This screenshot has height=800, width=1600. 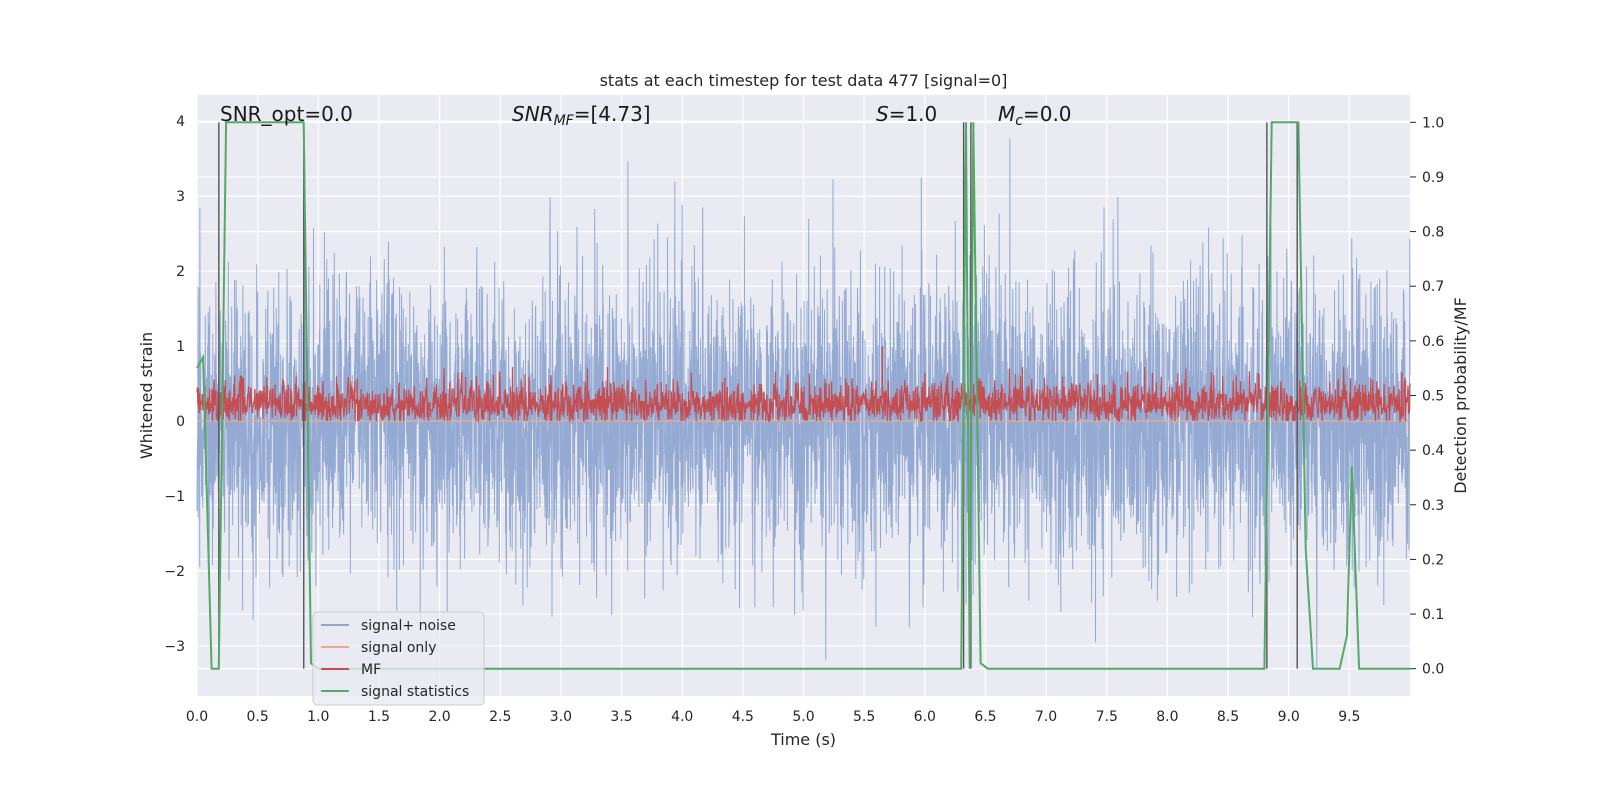 I want to click on x-tick-label: 6.0, so click(x=925, y=717).